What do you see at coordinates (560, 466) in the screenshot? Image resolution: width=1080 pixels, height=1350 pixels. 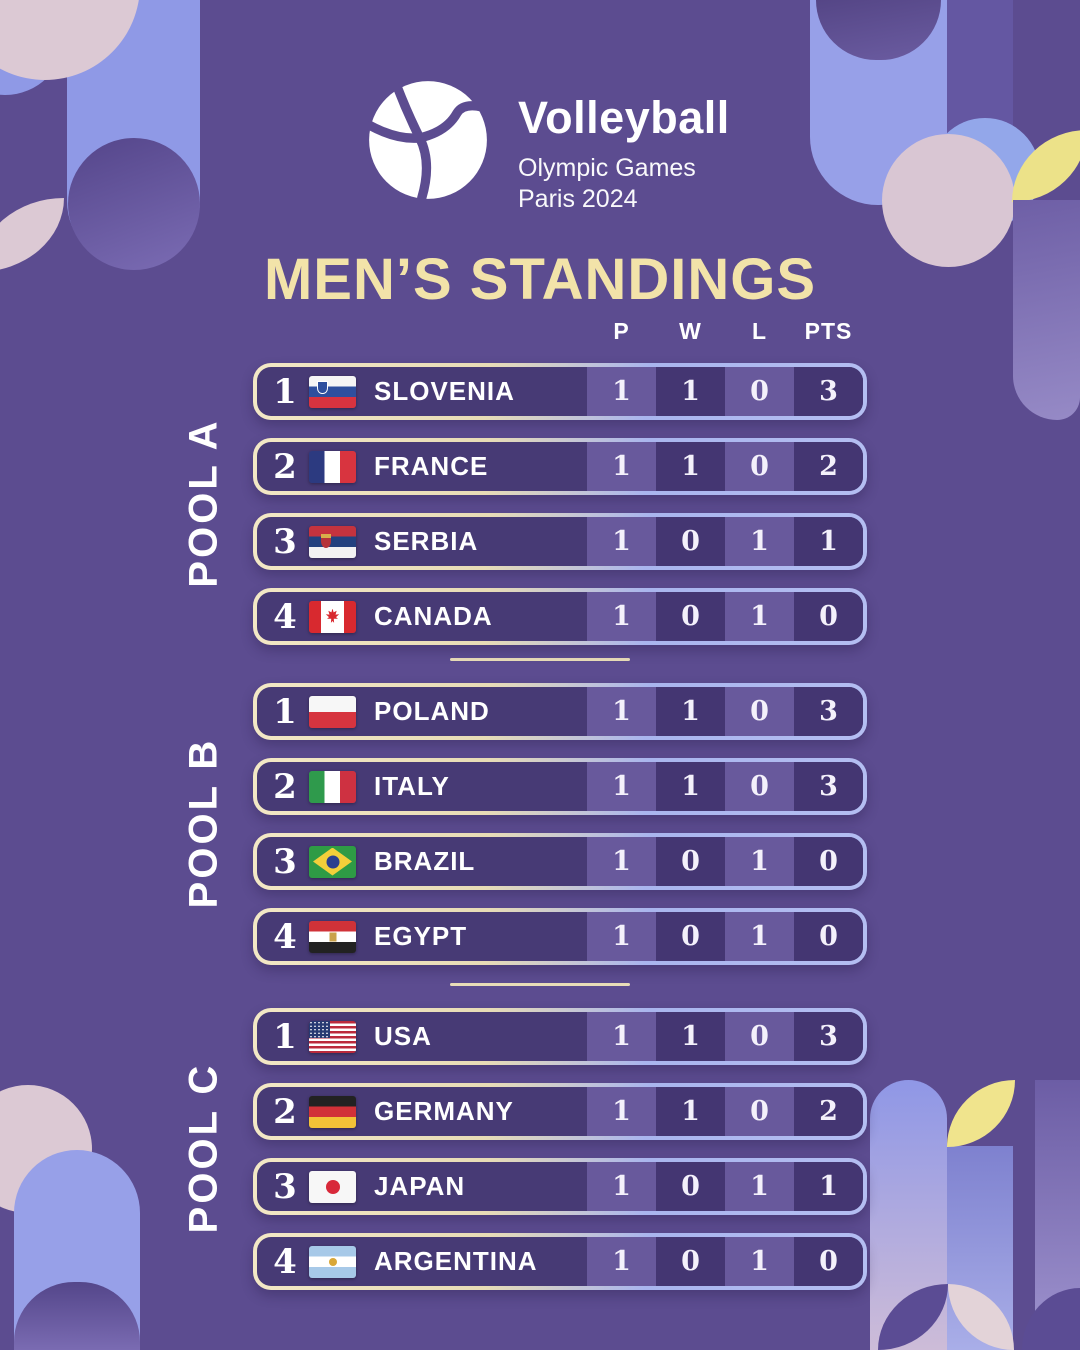 I see `standings-row-france: 2 FRANCE 1 1 0 2` at bounding box center [560, 466].